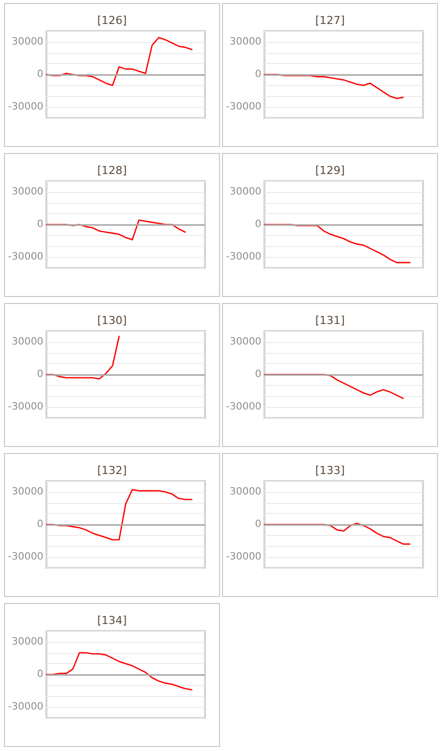  Describe the element at coordinates (112, 620) in the screenshot. I see `chart-title: [134]` at that location.